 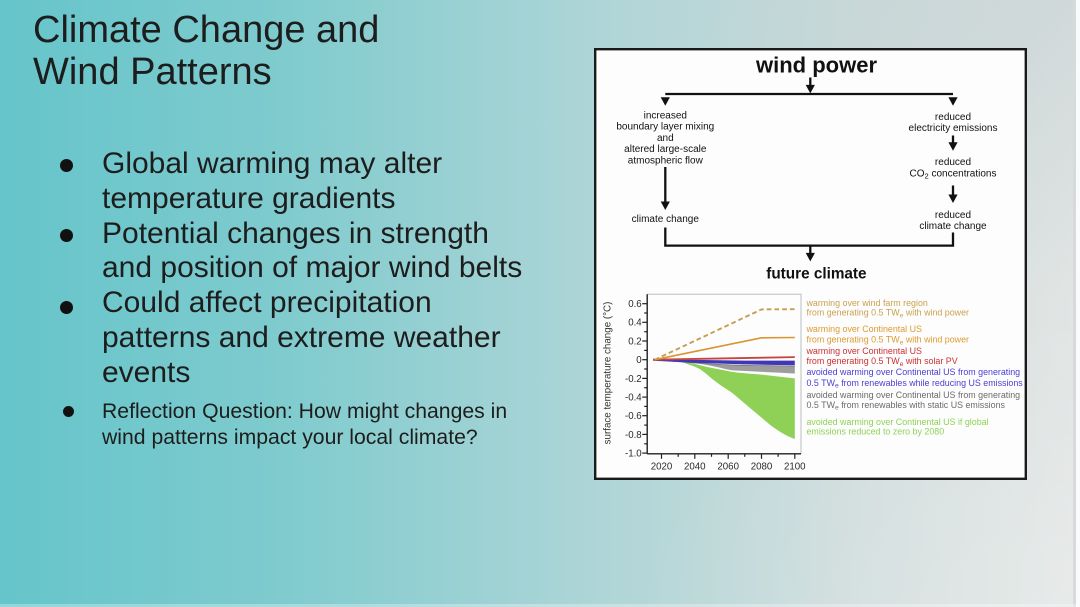 What do you see at coordinates (816, 64) in the screenshot?
I see `svg-text: wind power` at bounding box center [816, 64].